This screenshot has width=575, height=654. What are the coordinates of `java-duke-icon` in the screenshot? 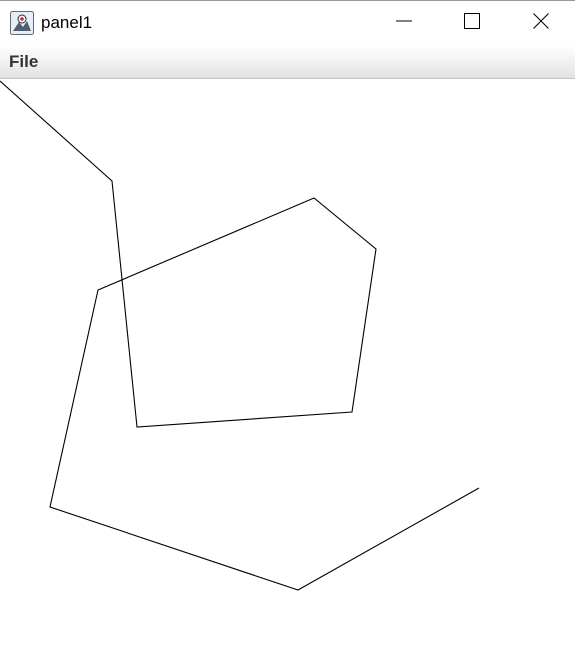 It's located at (22, 23).